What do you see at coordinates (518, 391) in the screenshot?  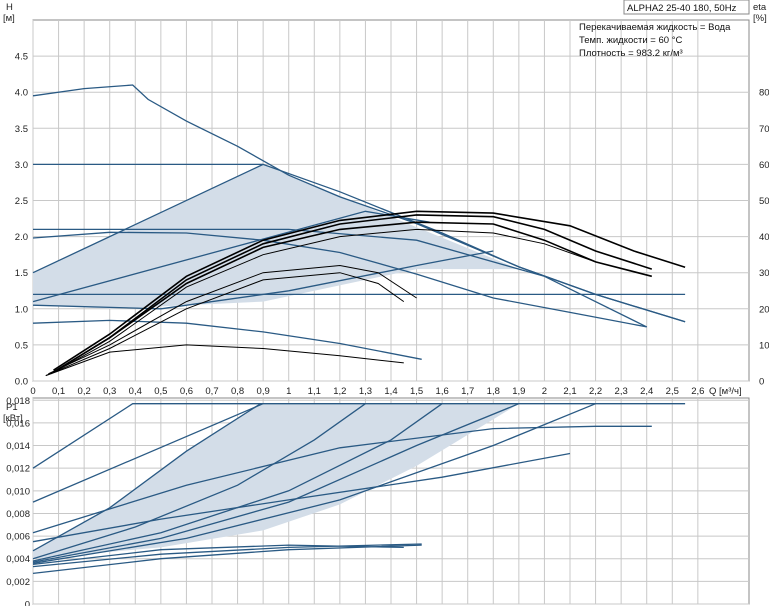 I see `x-tick-label: 1,9` at bounding box center [518, 391].